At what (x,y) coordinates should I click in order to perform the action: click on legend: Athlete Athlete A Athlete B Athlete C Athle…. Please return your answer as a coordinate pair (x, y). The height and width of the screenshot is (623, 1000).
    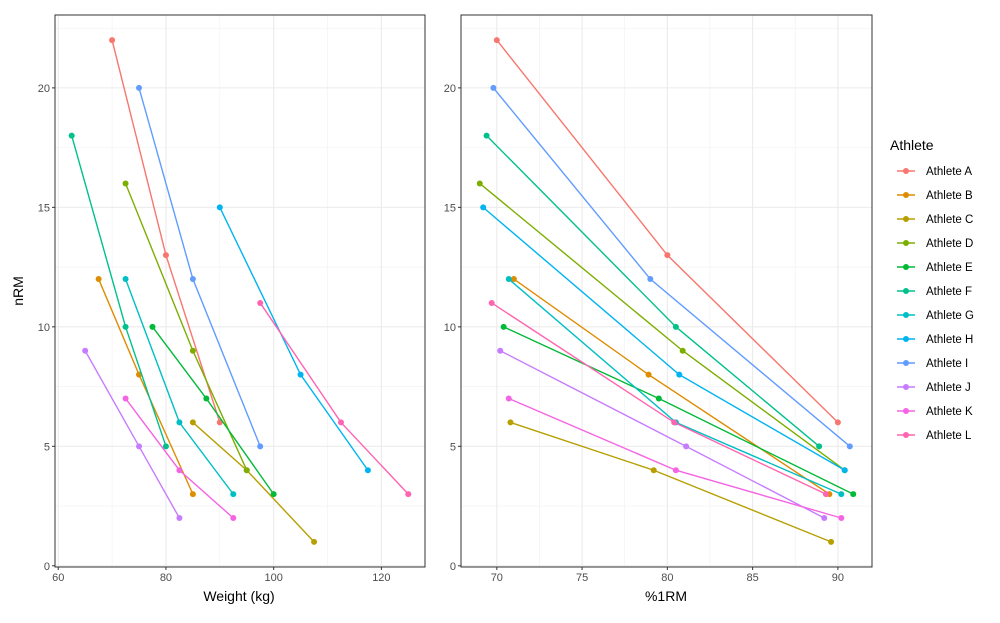
    Looking at the image, I should click on (932, 289).